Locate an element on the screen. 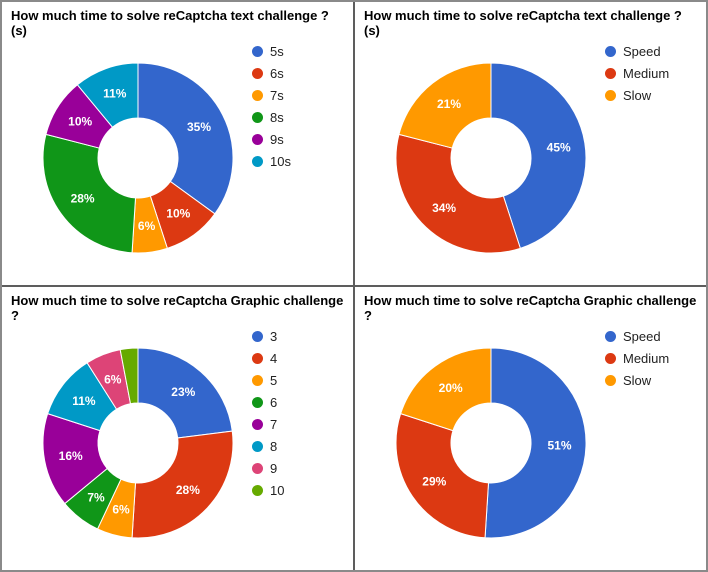  legend-item-8: 8 is located at coordinates (268, 446).